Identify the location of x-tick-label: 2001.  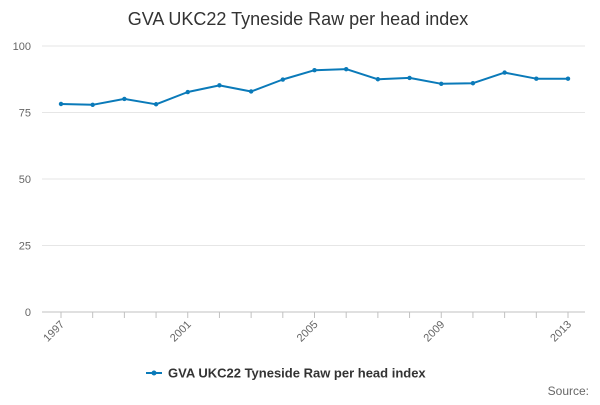
(181, 332).